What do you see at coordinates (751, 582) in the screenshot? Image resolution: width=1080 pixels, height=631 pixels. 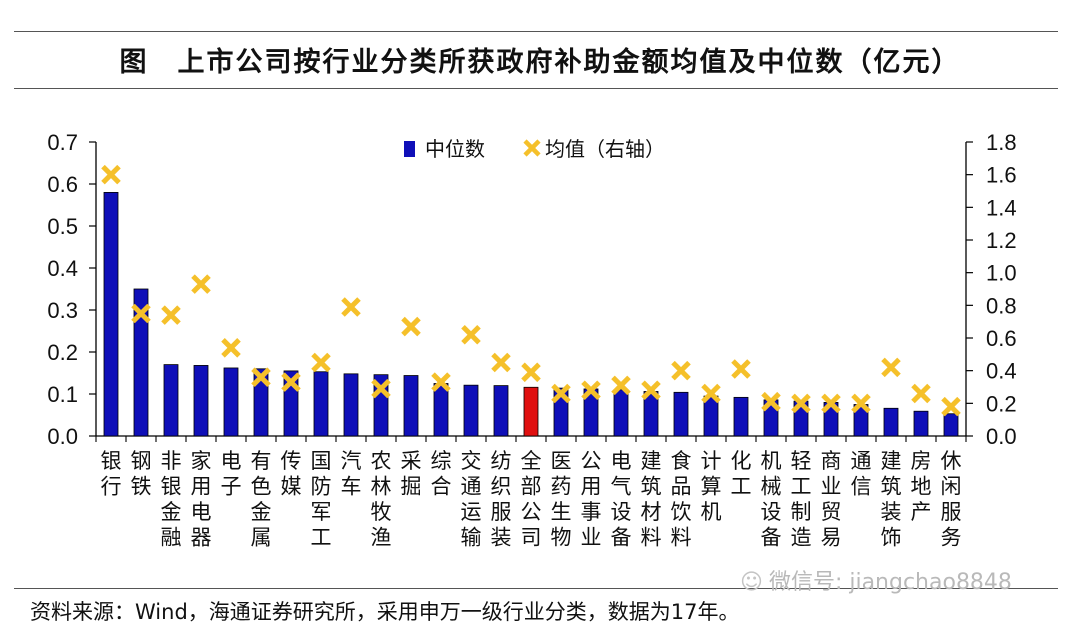 I see `wechat-icon: ☺` at bounding box center [751, 582].